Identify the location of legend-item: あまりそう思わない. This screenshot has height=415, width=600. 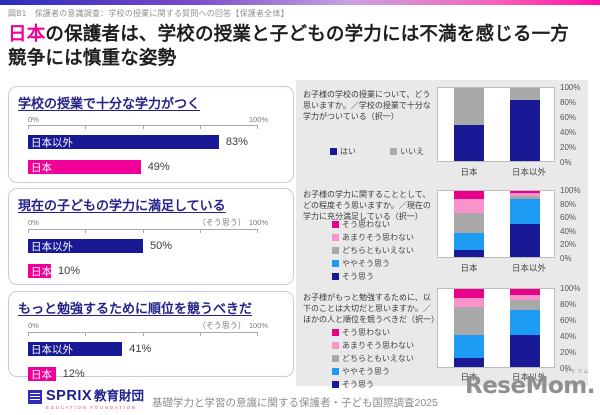
(373, 345).